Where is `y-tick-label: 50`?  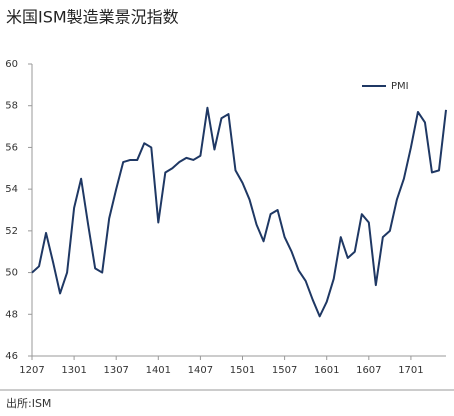
y-tick-label: 50 is located at coordinates (11, 273).